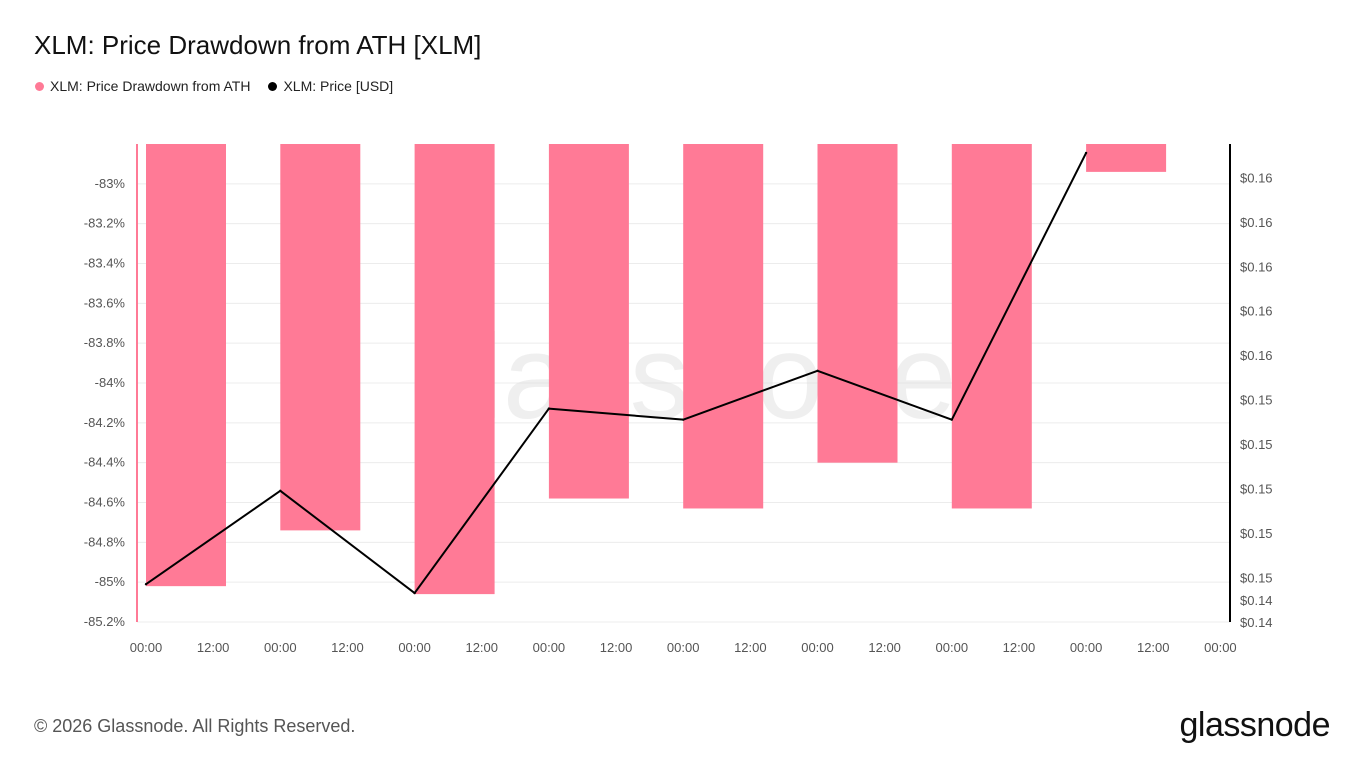 This screenshot has width=1366, height=768. Describe the element at coordinates (105, 342) in the screenshot. I see `y-left-tick-label: -83.8%` at that location.